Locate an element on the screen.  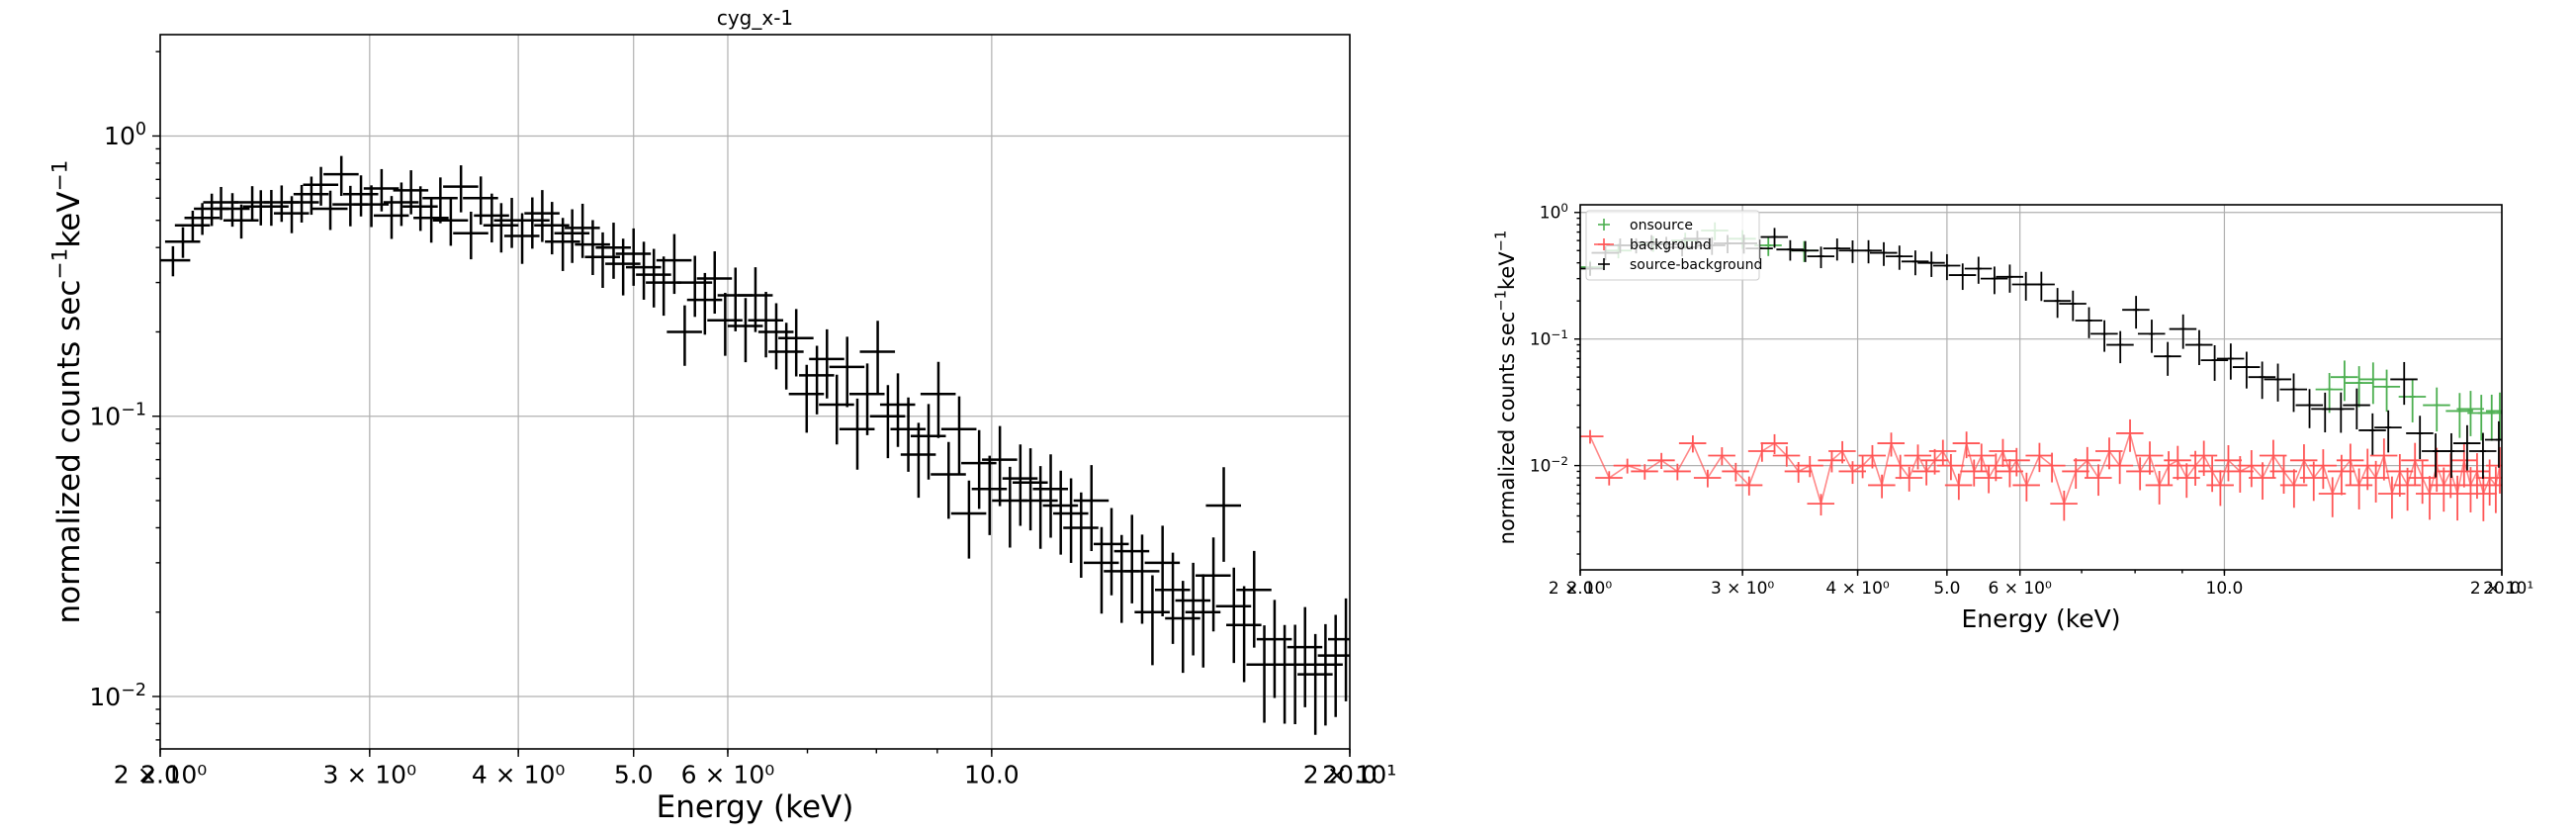
legend-box is located at coordinates (1672, 245).